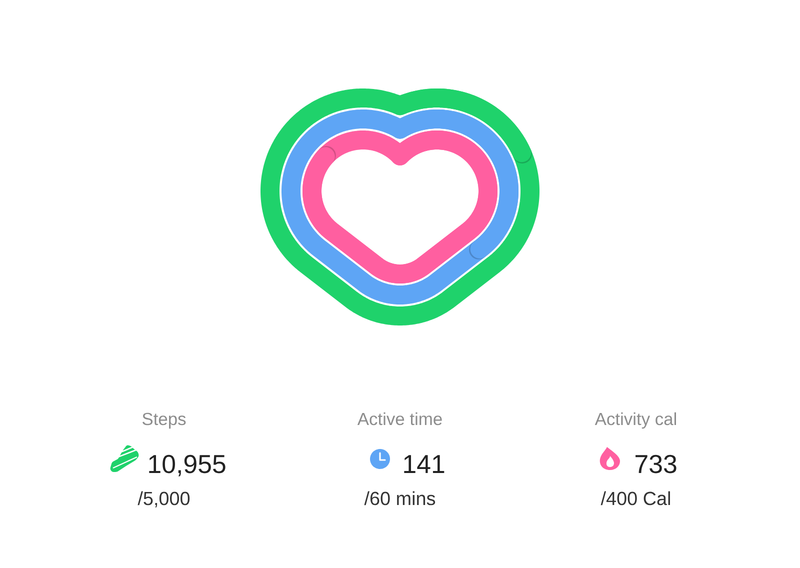  Describe the element at coordinates (656, 464) in the screenshot. I see `data-label: 733` at that location.